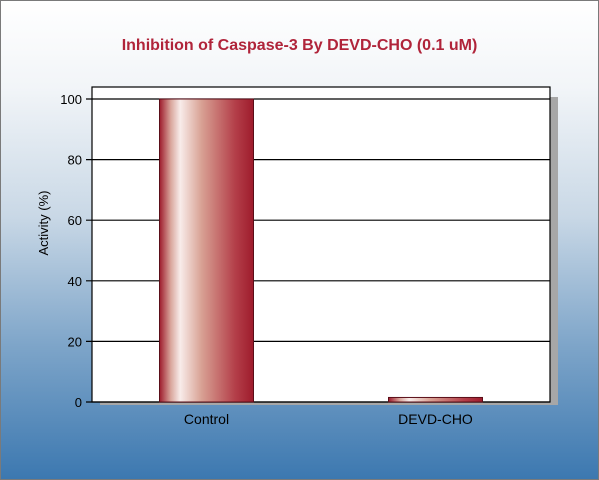 This screenshot has height=480, width=599. Describe the element at coordinates (78, 402) in the screenshot. I see `y-tick-label: 0` at that location.